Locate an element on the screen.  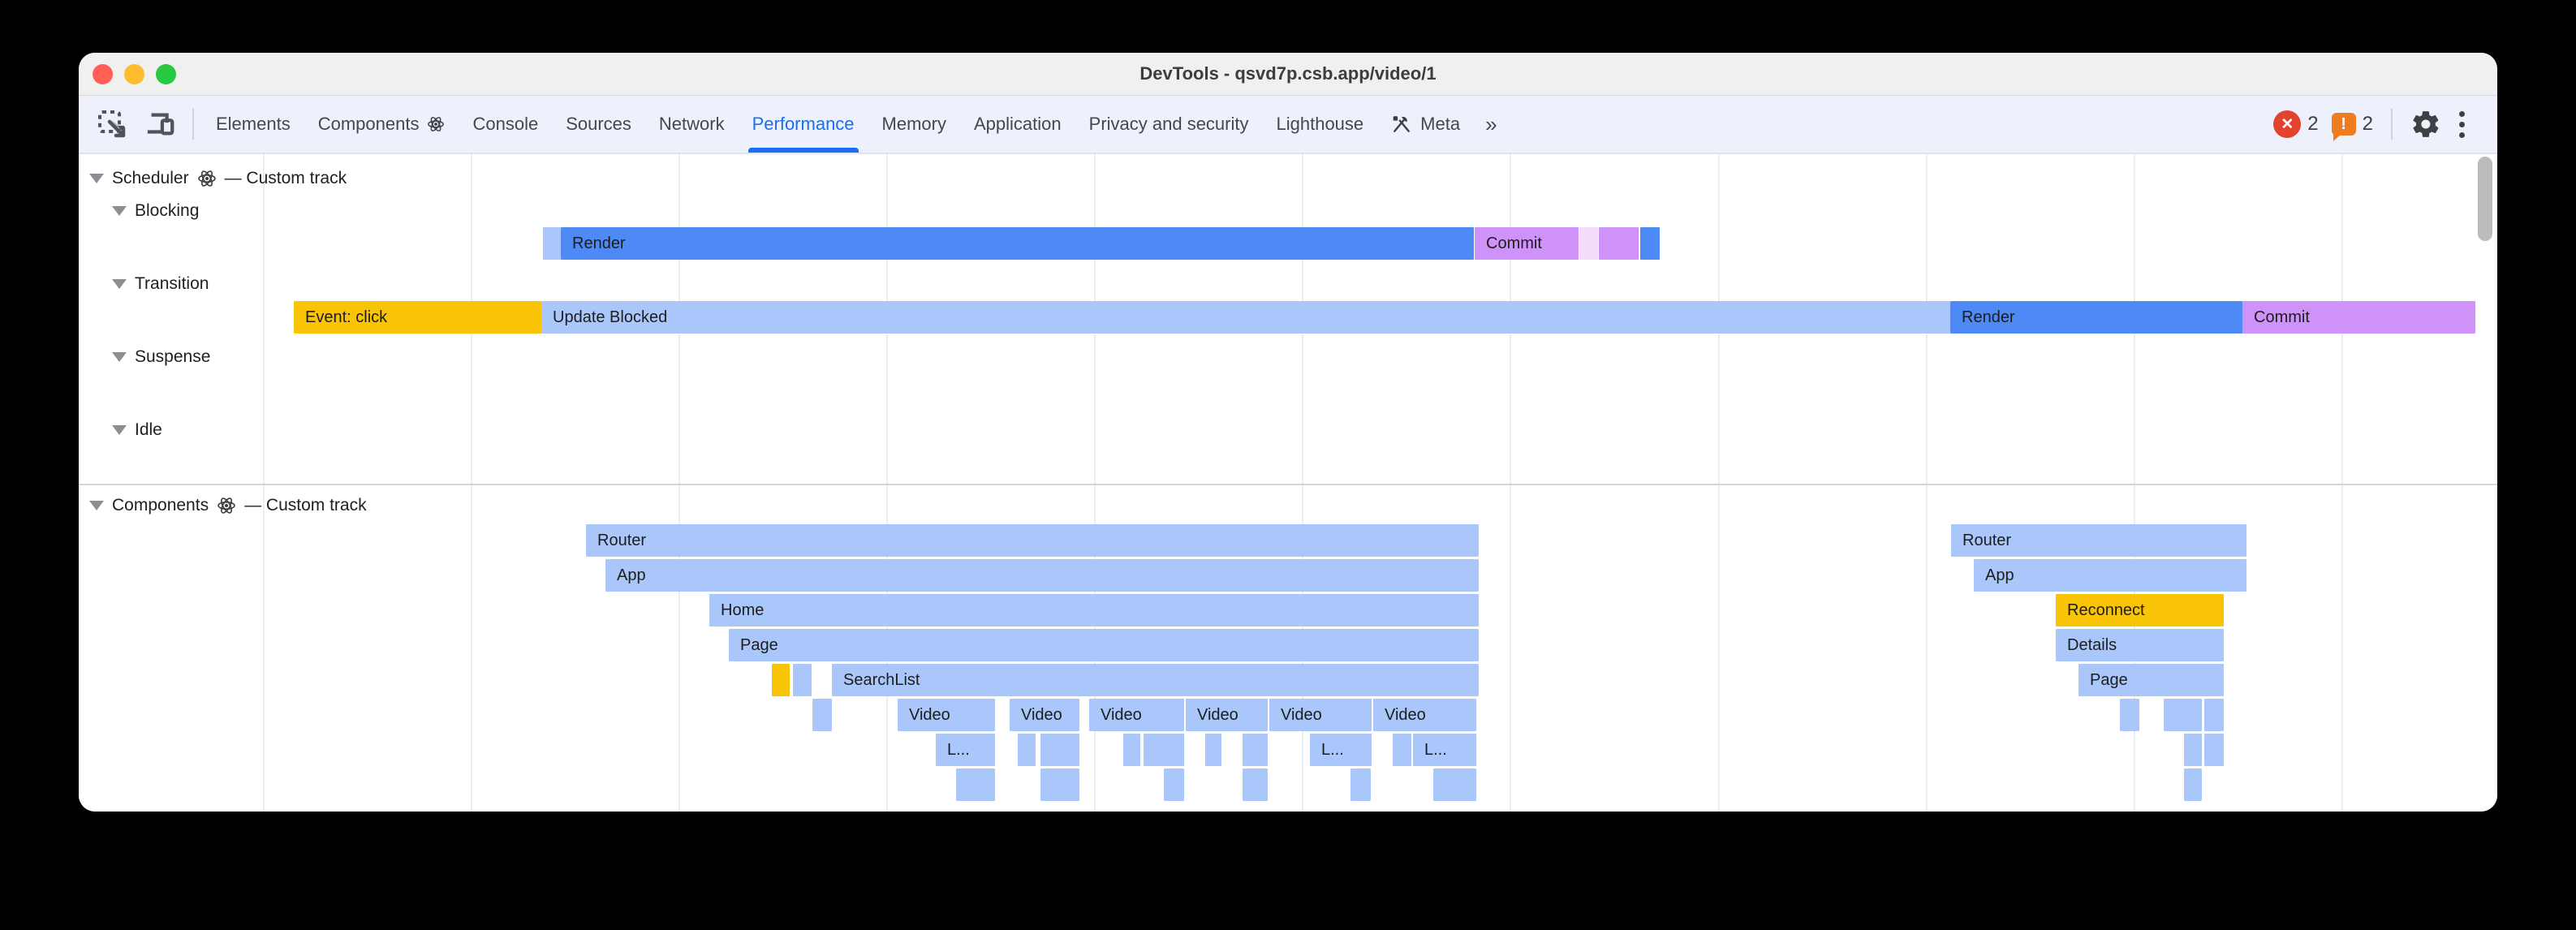
tab-application: Application is located at coordinates (1017, 124).